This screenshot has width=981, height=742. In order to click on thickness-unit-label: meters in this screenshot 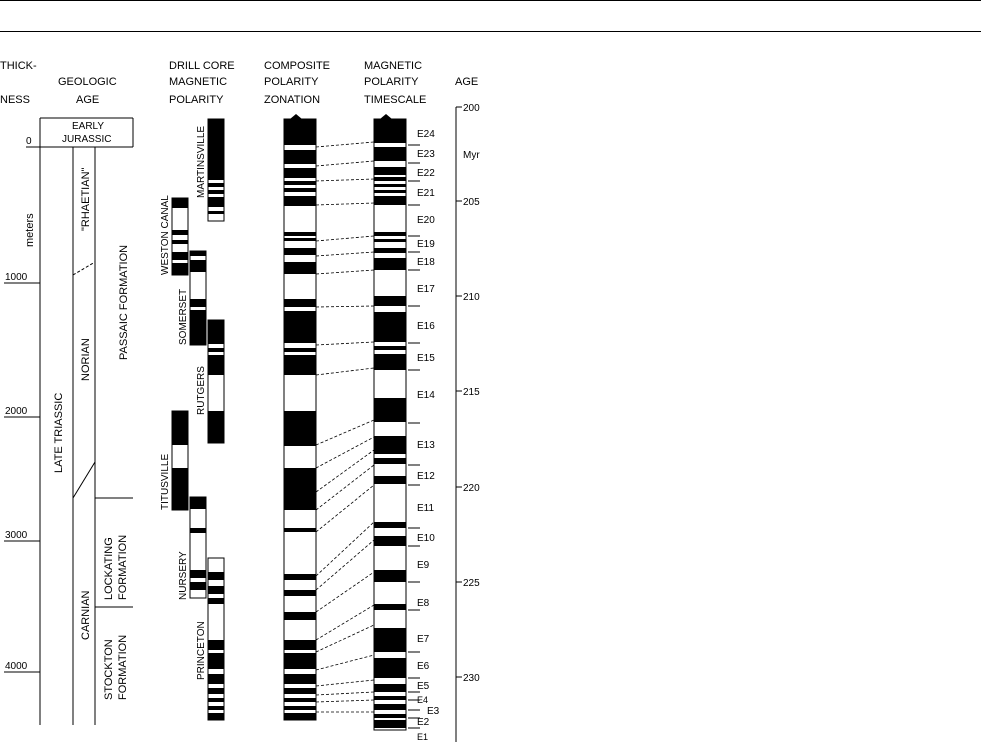, I will do `click(30, 230)`.